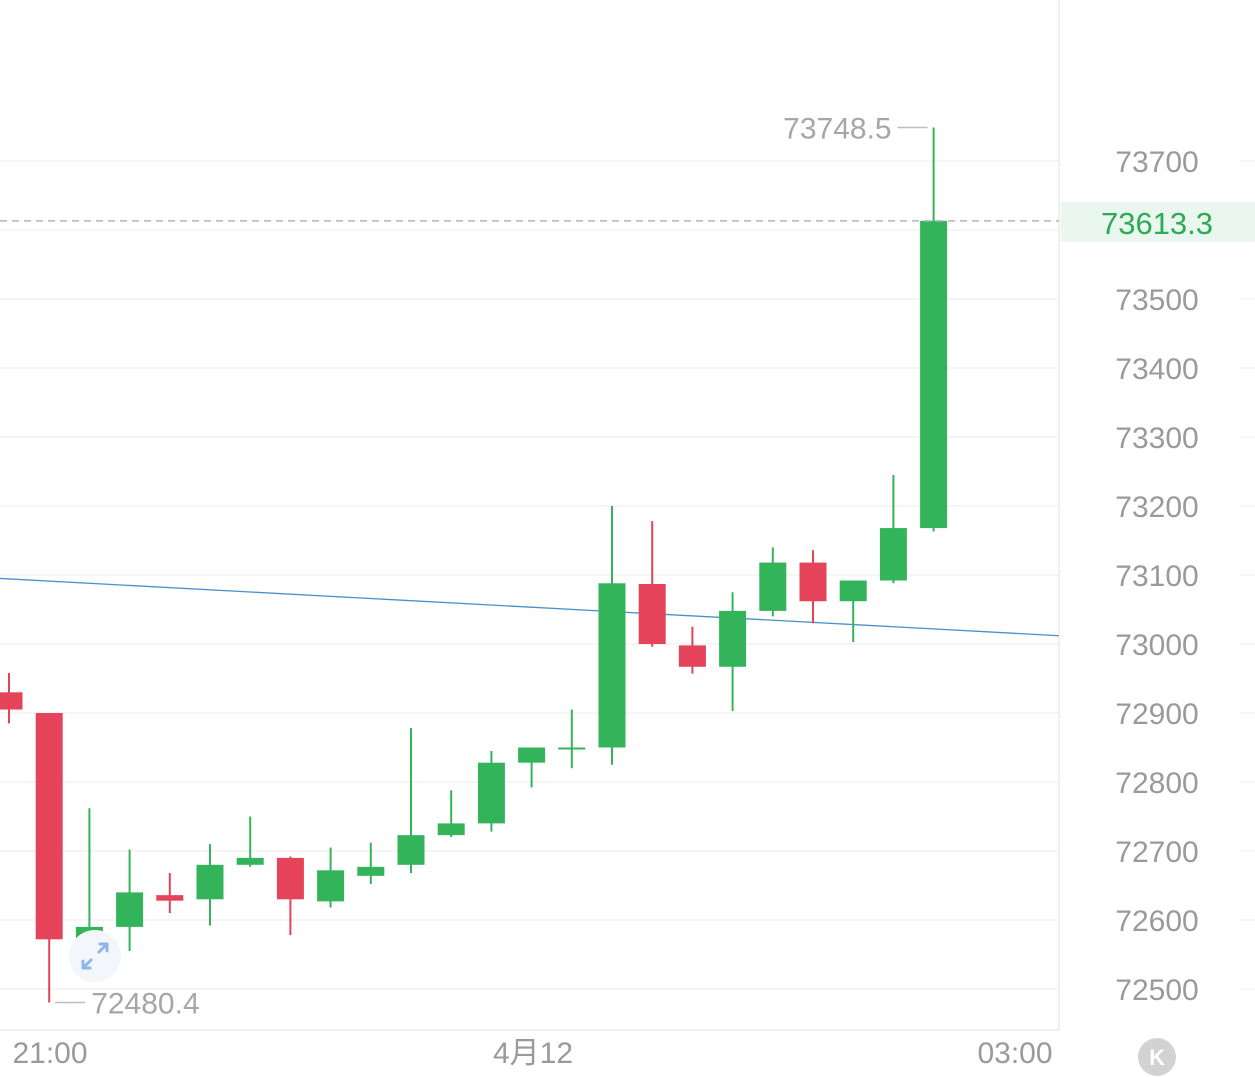  I want to click on last-price-badge, so click(1158, 221).